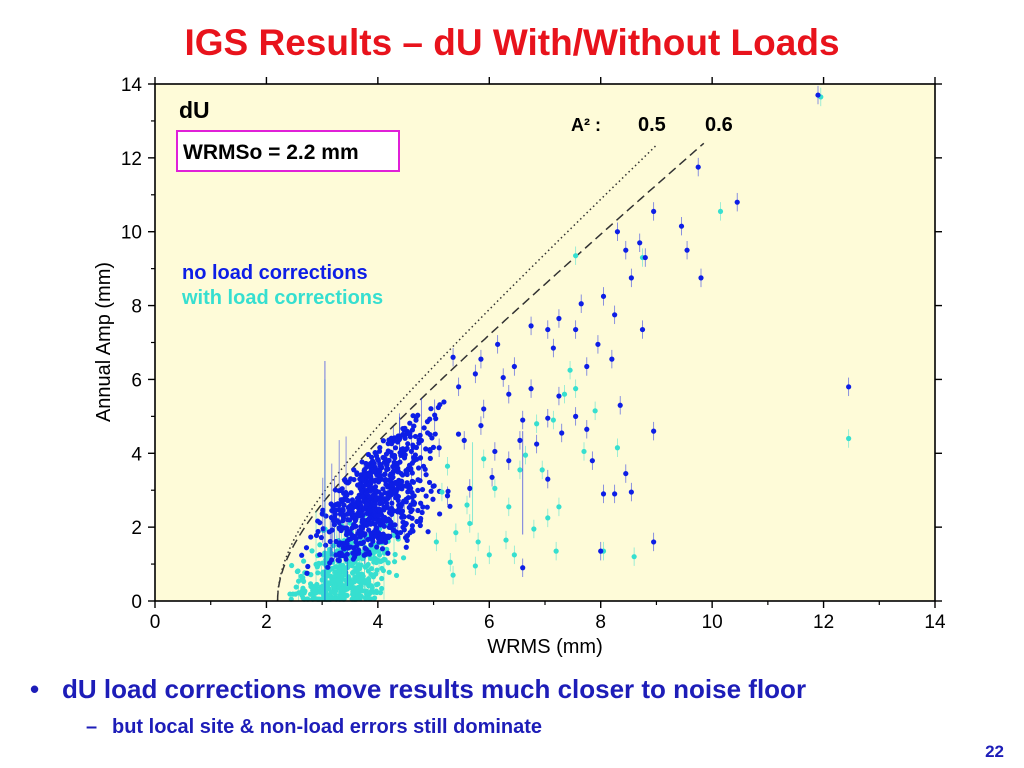 This screenshot has height=768, width=1024. I want to click on y-tick-label-14: 14, so click(132, 85).